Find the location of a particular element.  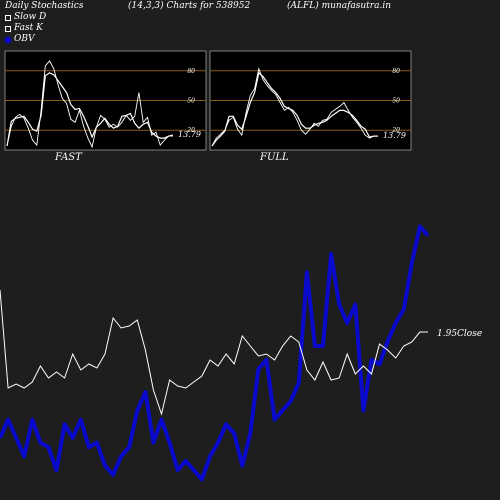

y-tick-label-fast-80: 80 is located at coordinates (191, 71).